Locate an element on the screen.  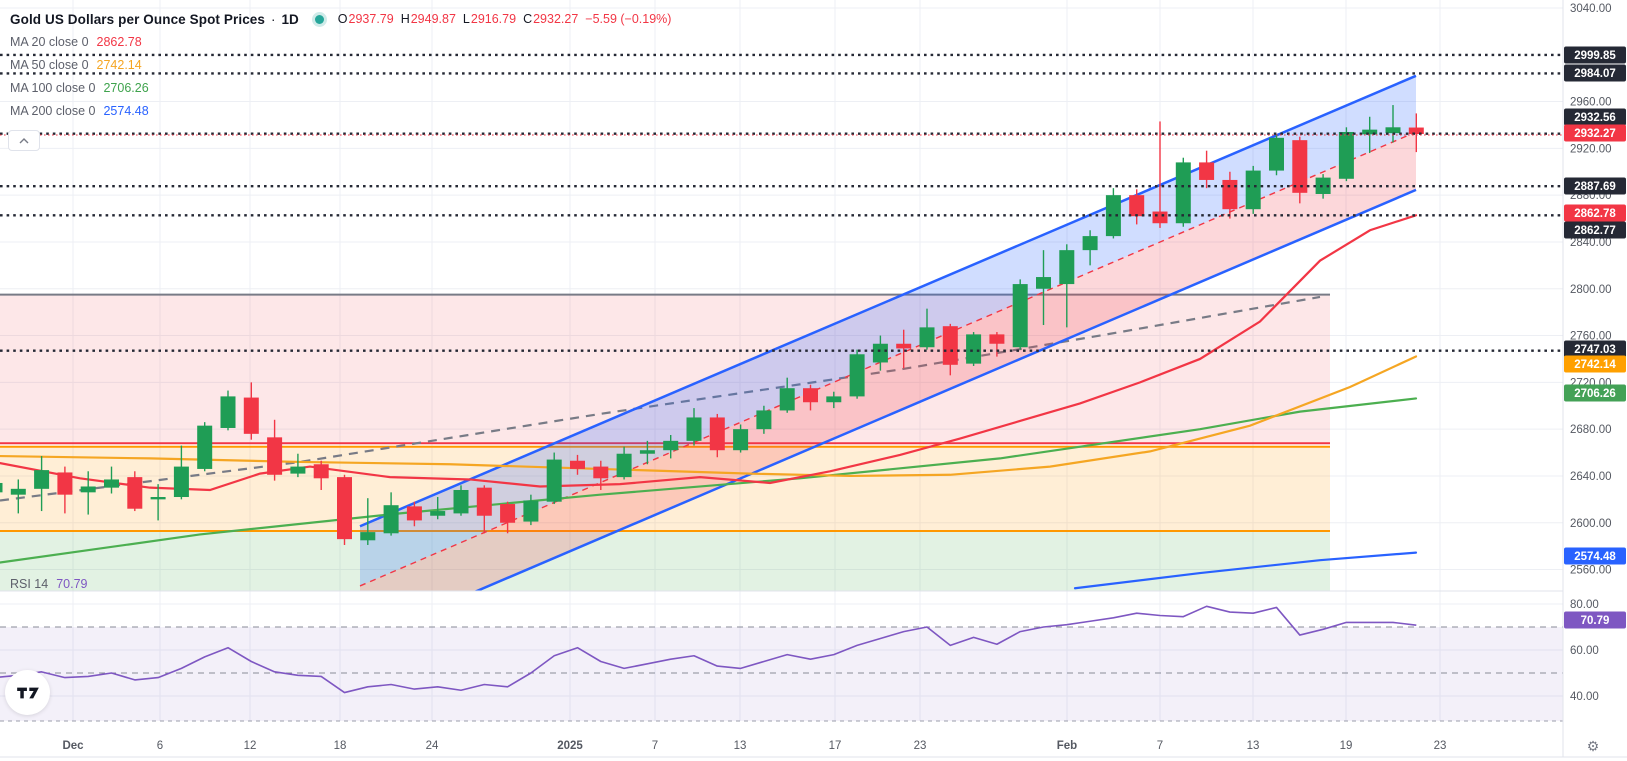
ma-200-line is located at coordinates (1245, 570).